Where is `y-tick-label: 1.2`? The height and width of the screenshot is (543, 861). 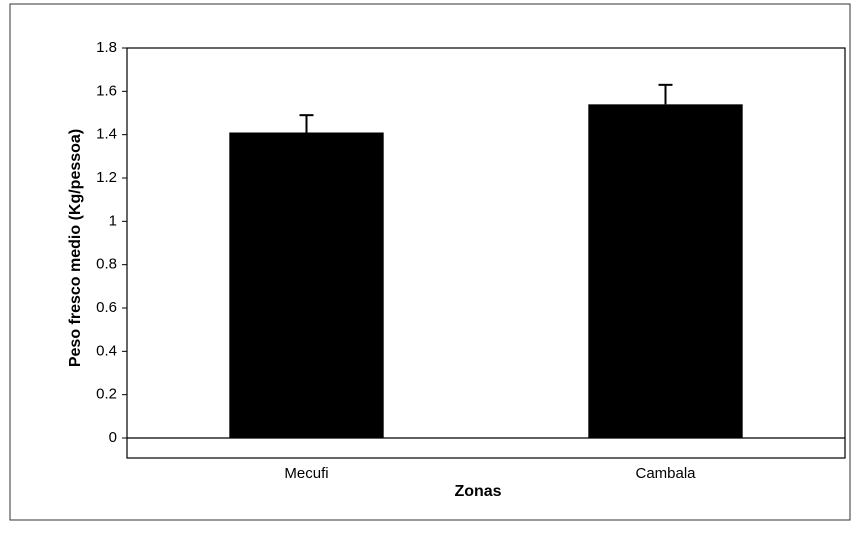 y-tick-label: 1.2 is located at coordinates (106, 177).